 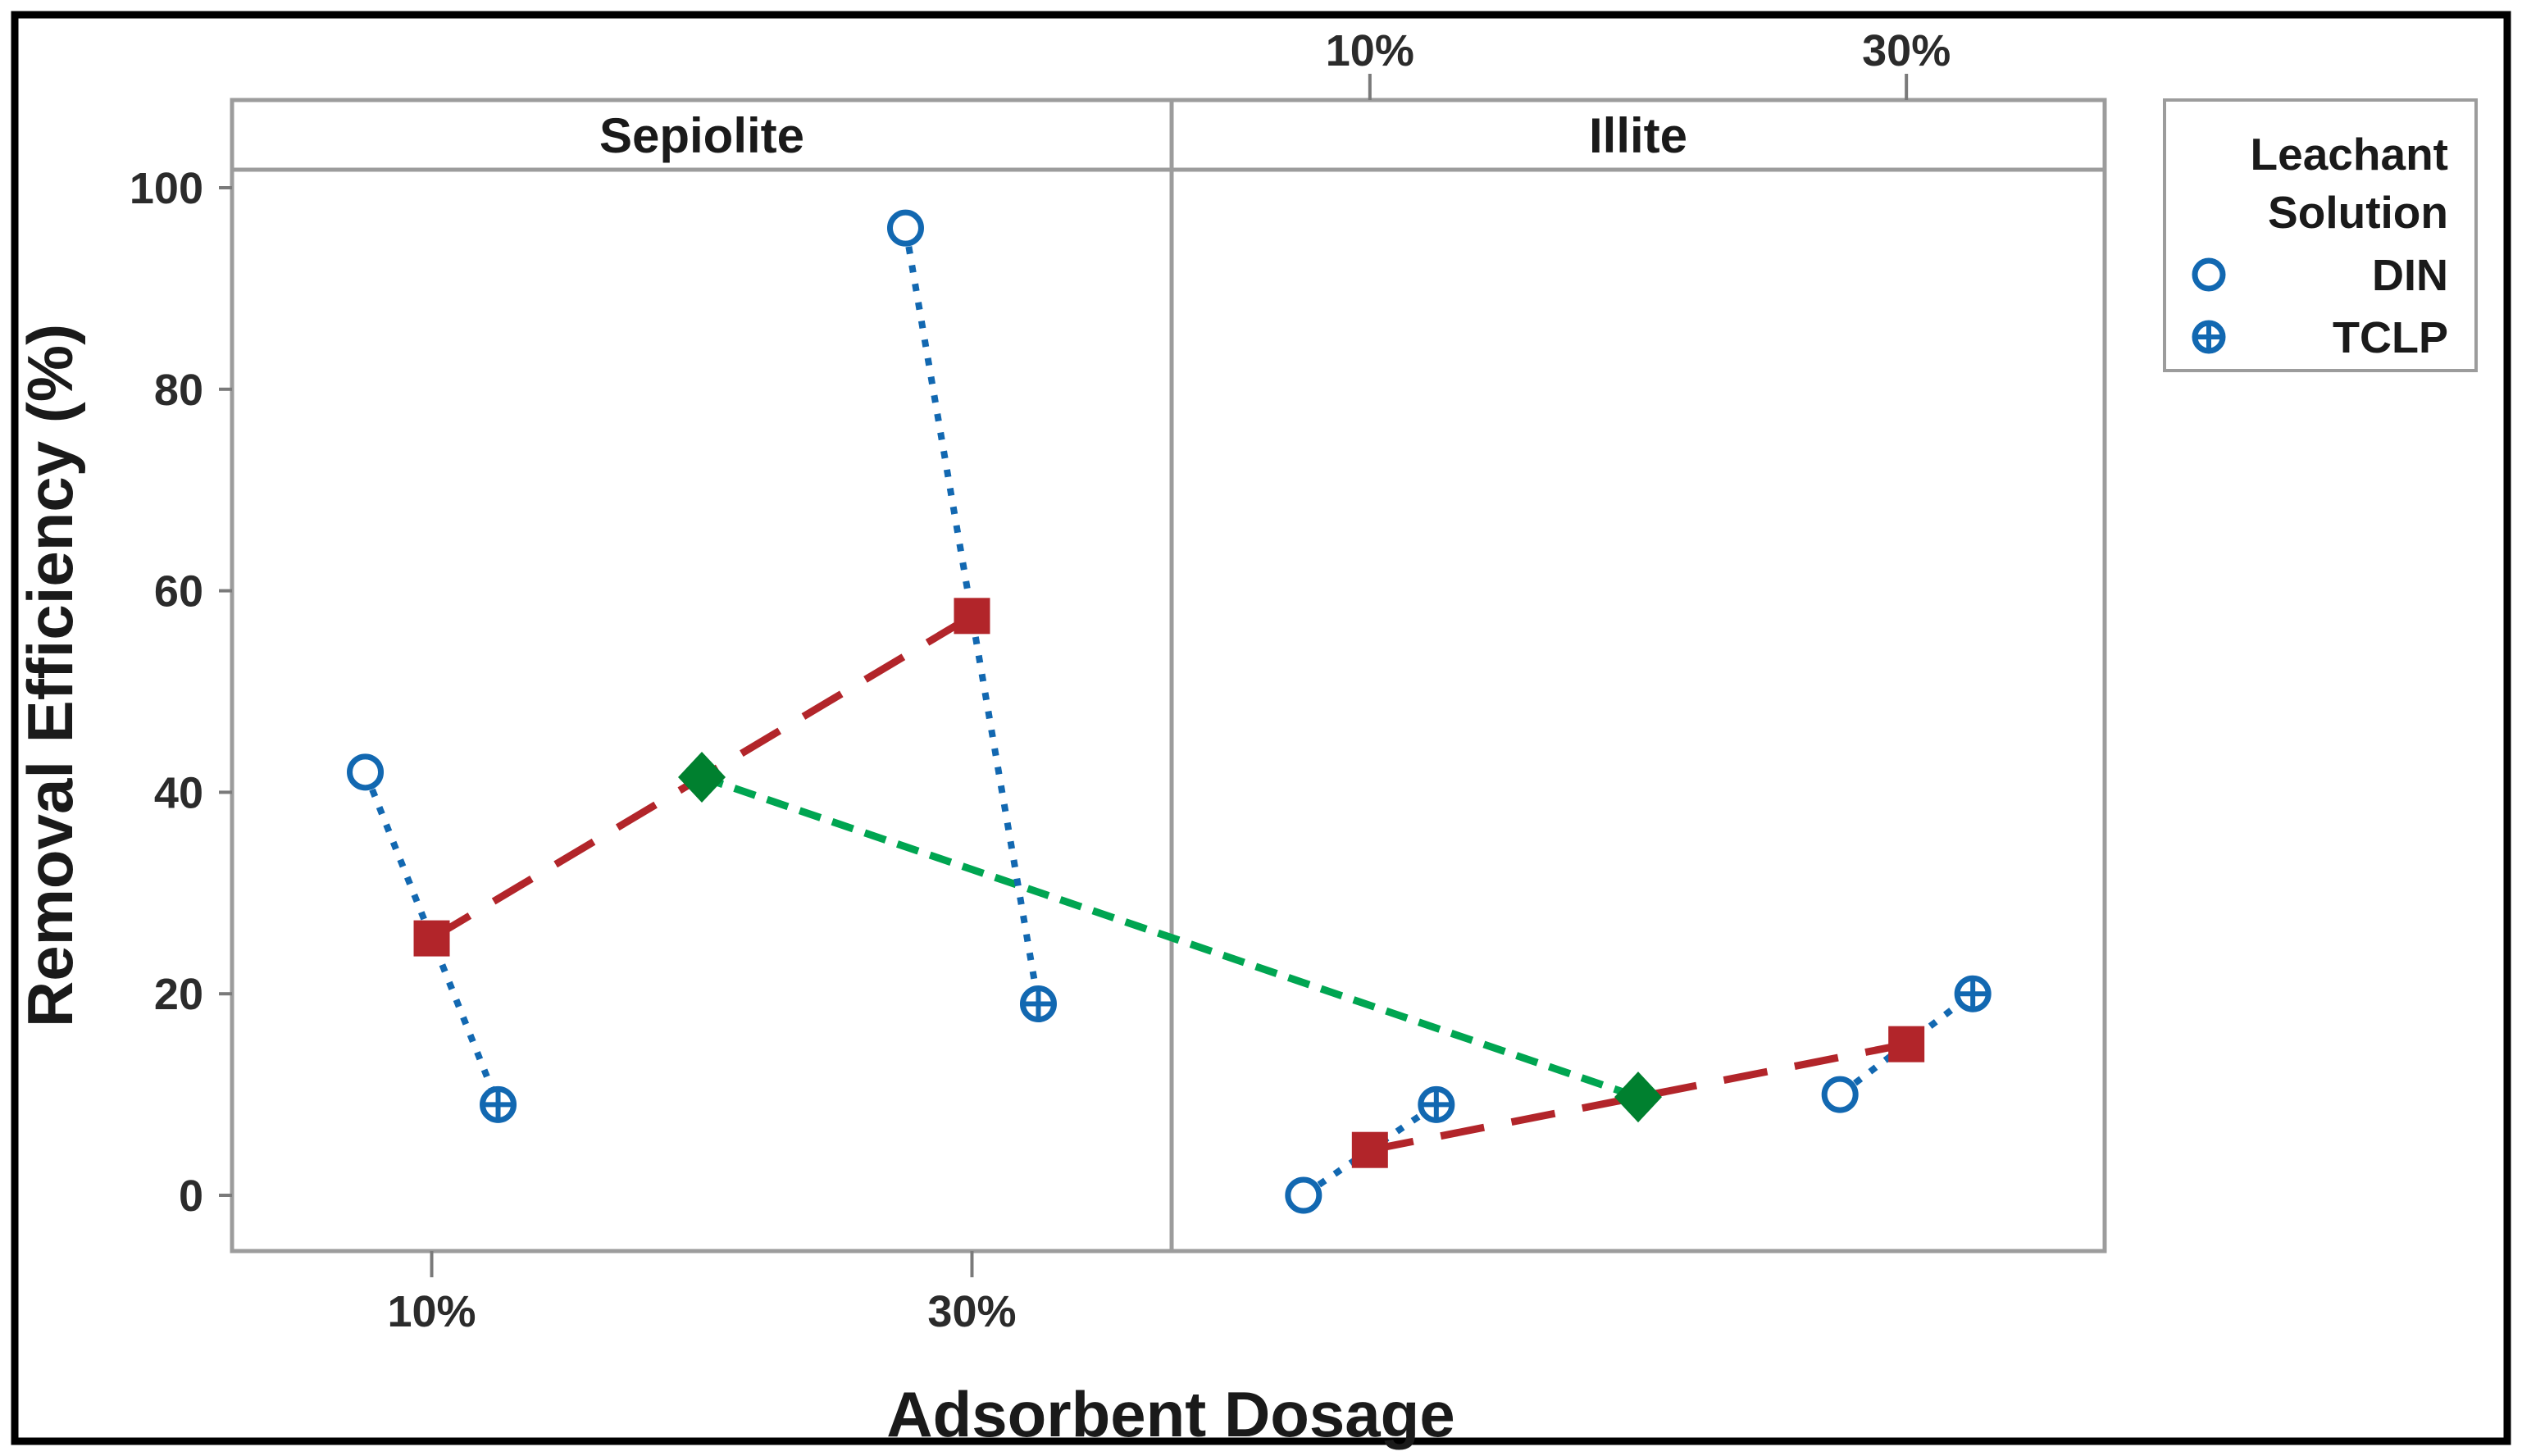 What do you see at coordinates (2391, 337) in the screenshot?
I see `legend-label-tclp: TCLP` at bounding box center [2391, 337].